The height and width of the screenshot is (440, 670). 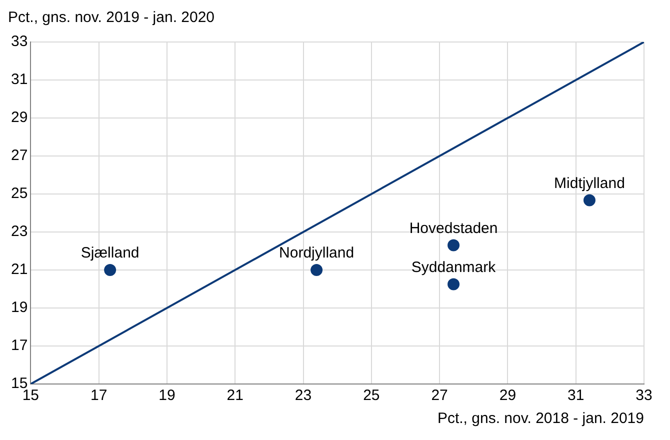 What do you see at coordinates (589, 183) in the screenshot?
I see `annotation: Midtjylland` at bounding box center [589, 183].